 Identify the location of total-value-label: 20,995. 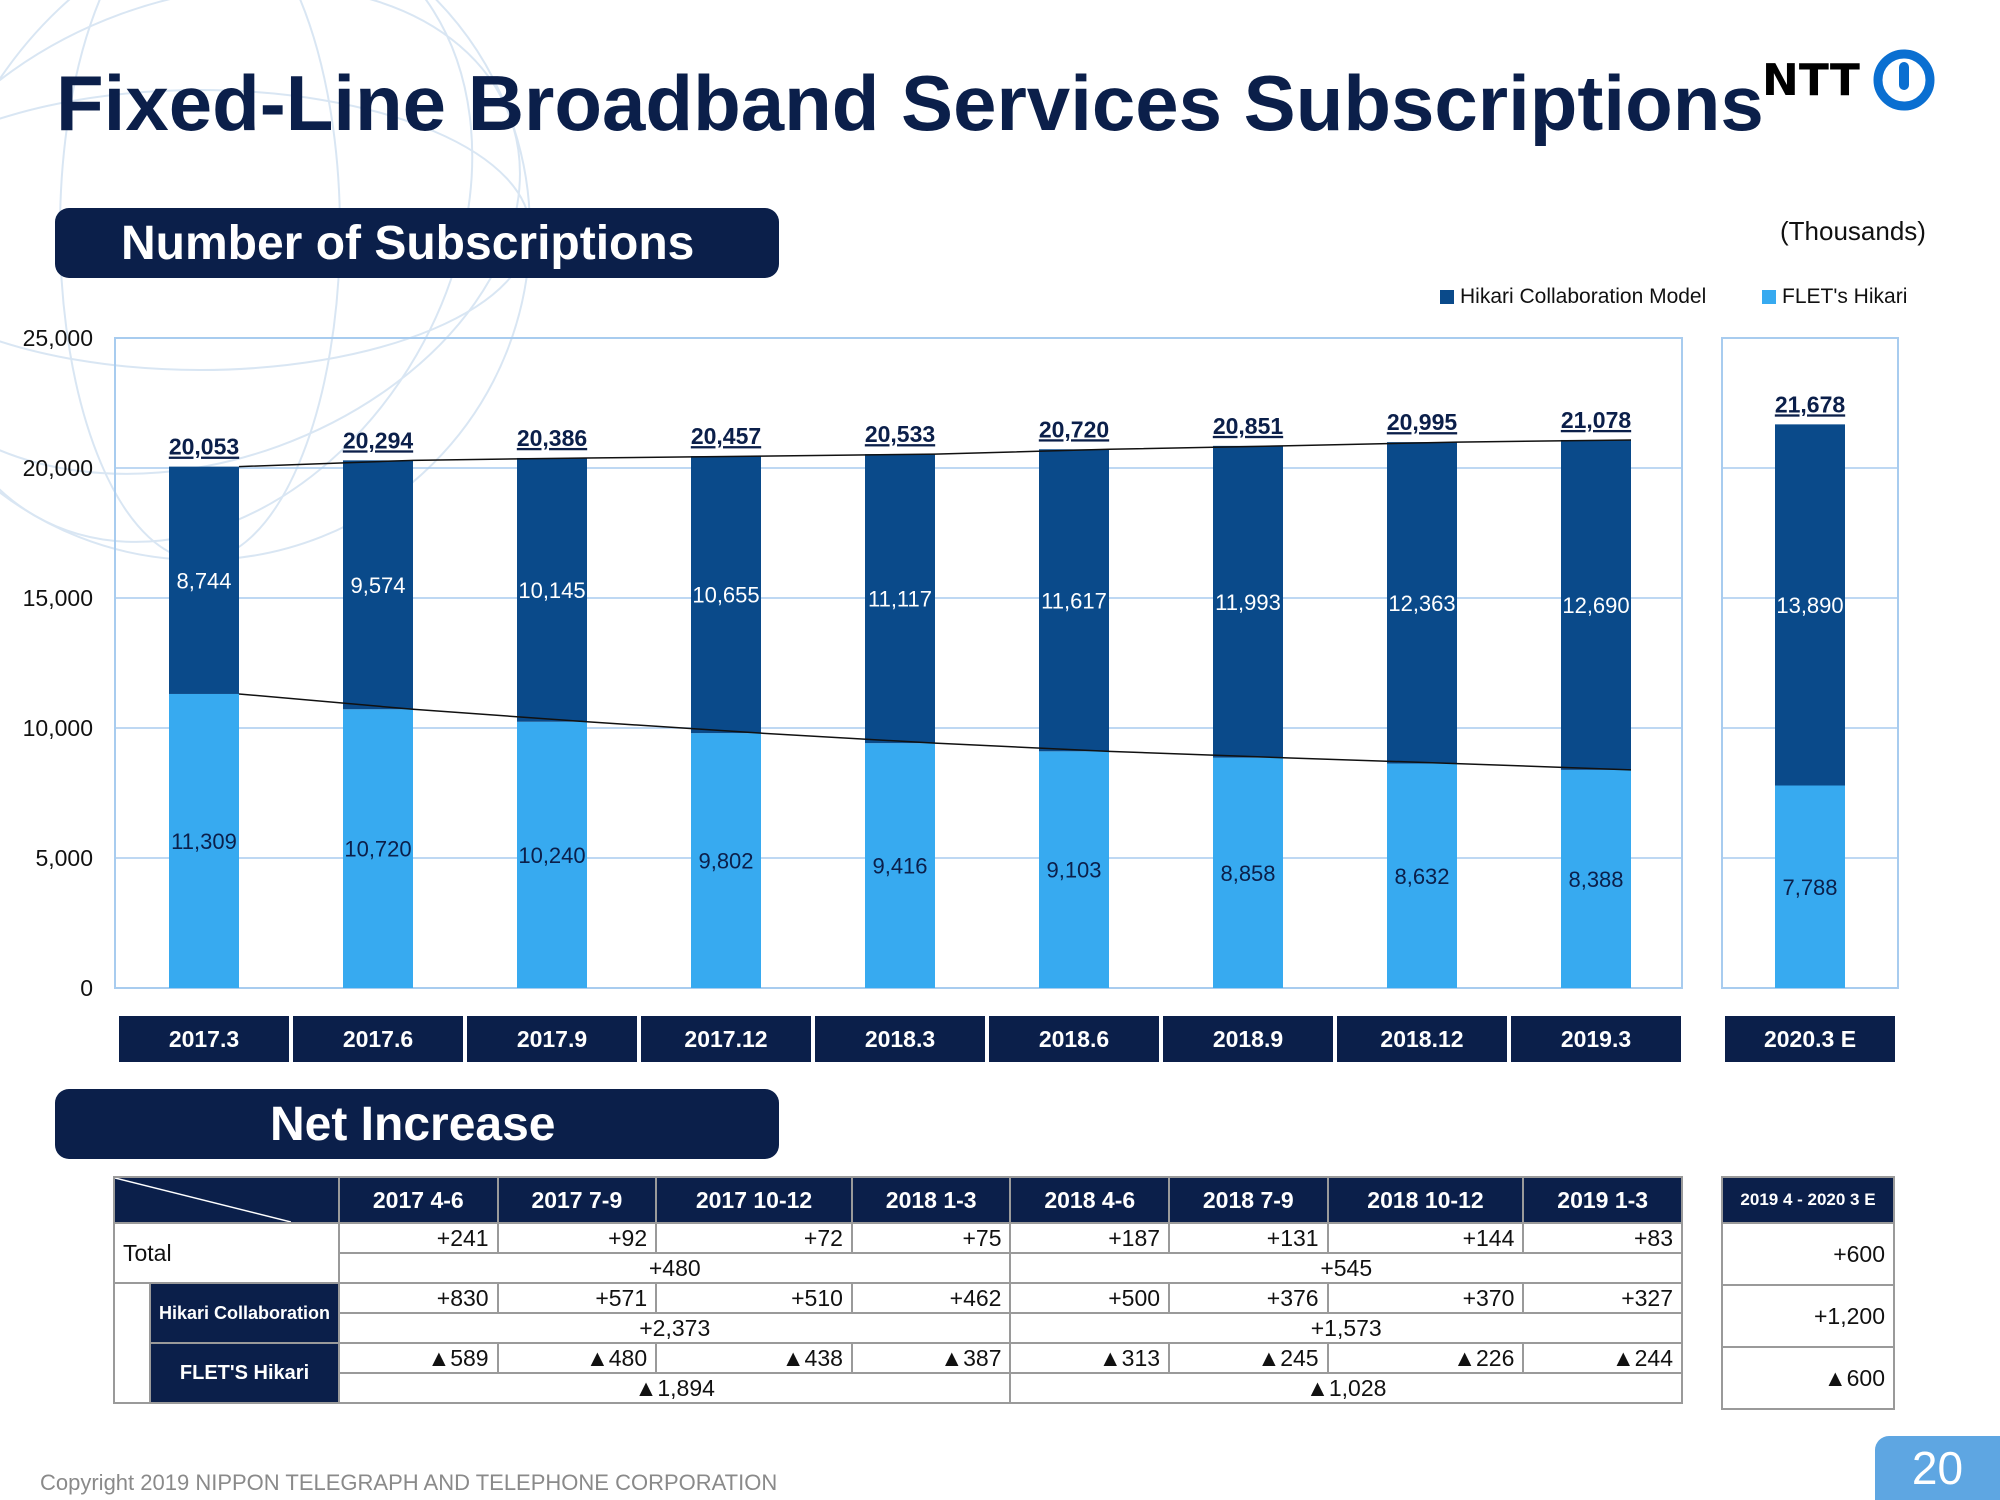
(1422, 422).